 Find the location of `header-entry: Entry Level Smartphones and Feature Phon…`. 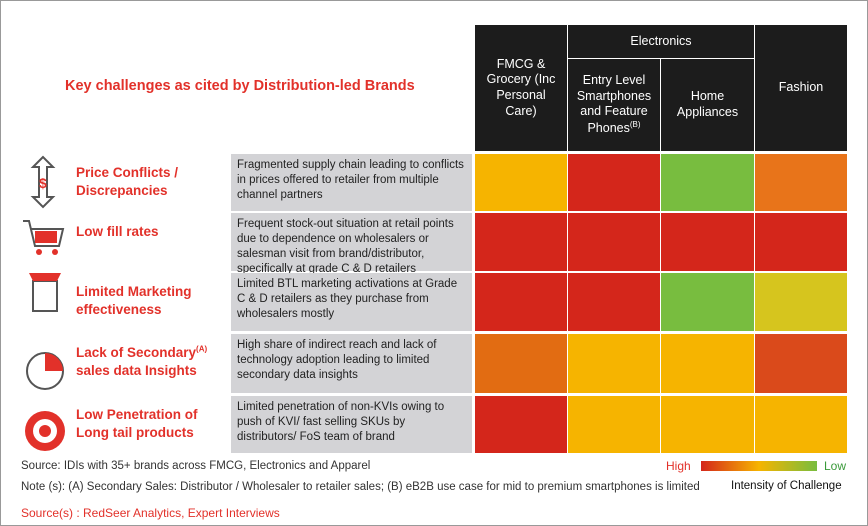

header-entry: Entry Level Smartphones and Feature Phon… is located at coordinates (614, 105).